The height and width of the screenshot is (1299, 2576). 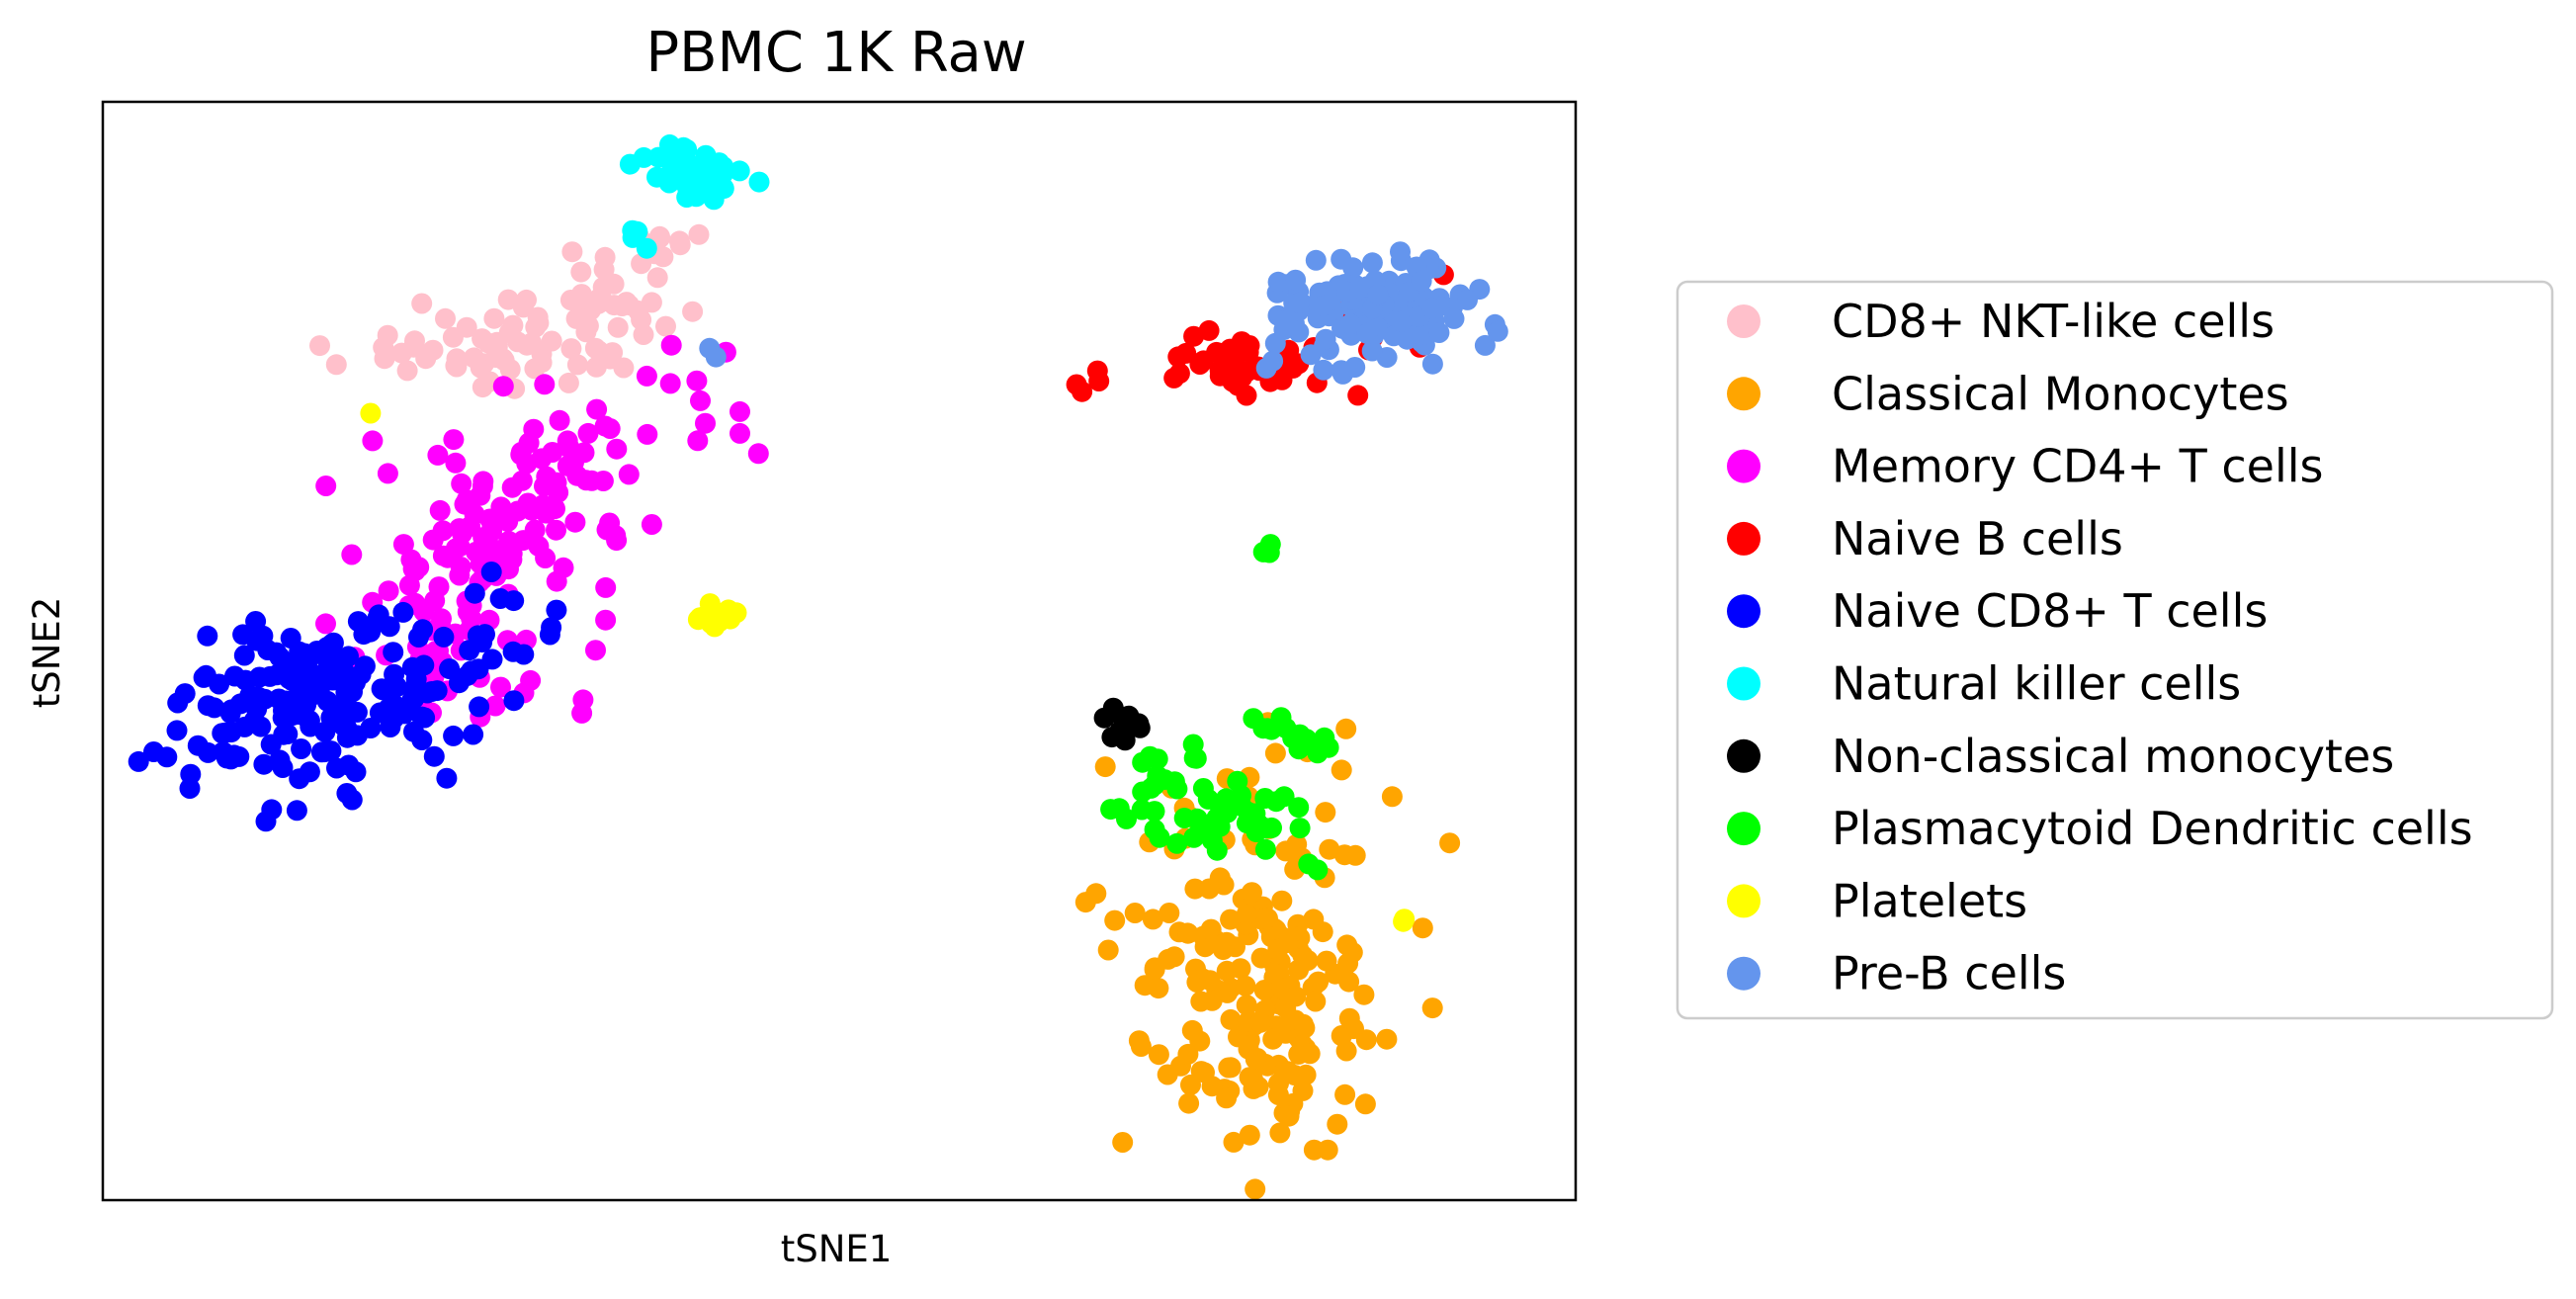 I want to click on legend-label: Pre-B cells, so click(x=1949, y=973).